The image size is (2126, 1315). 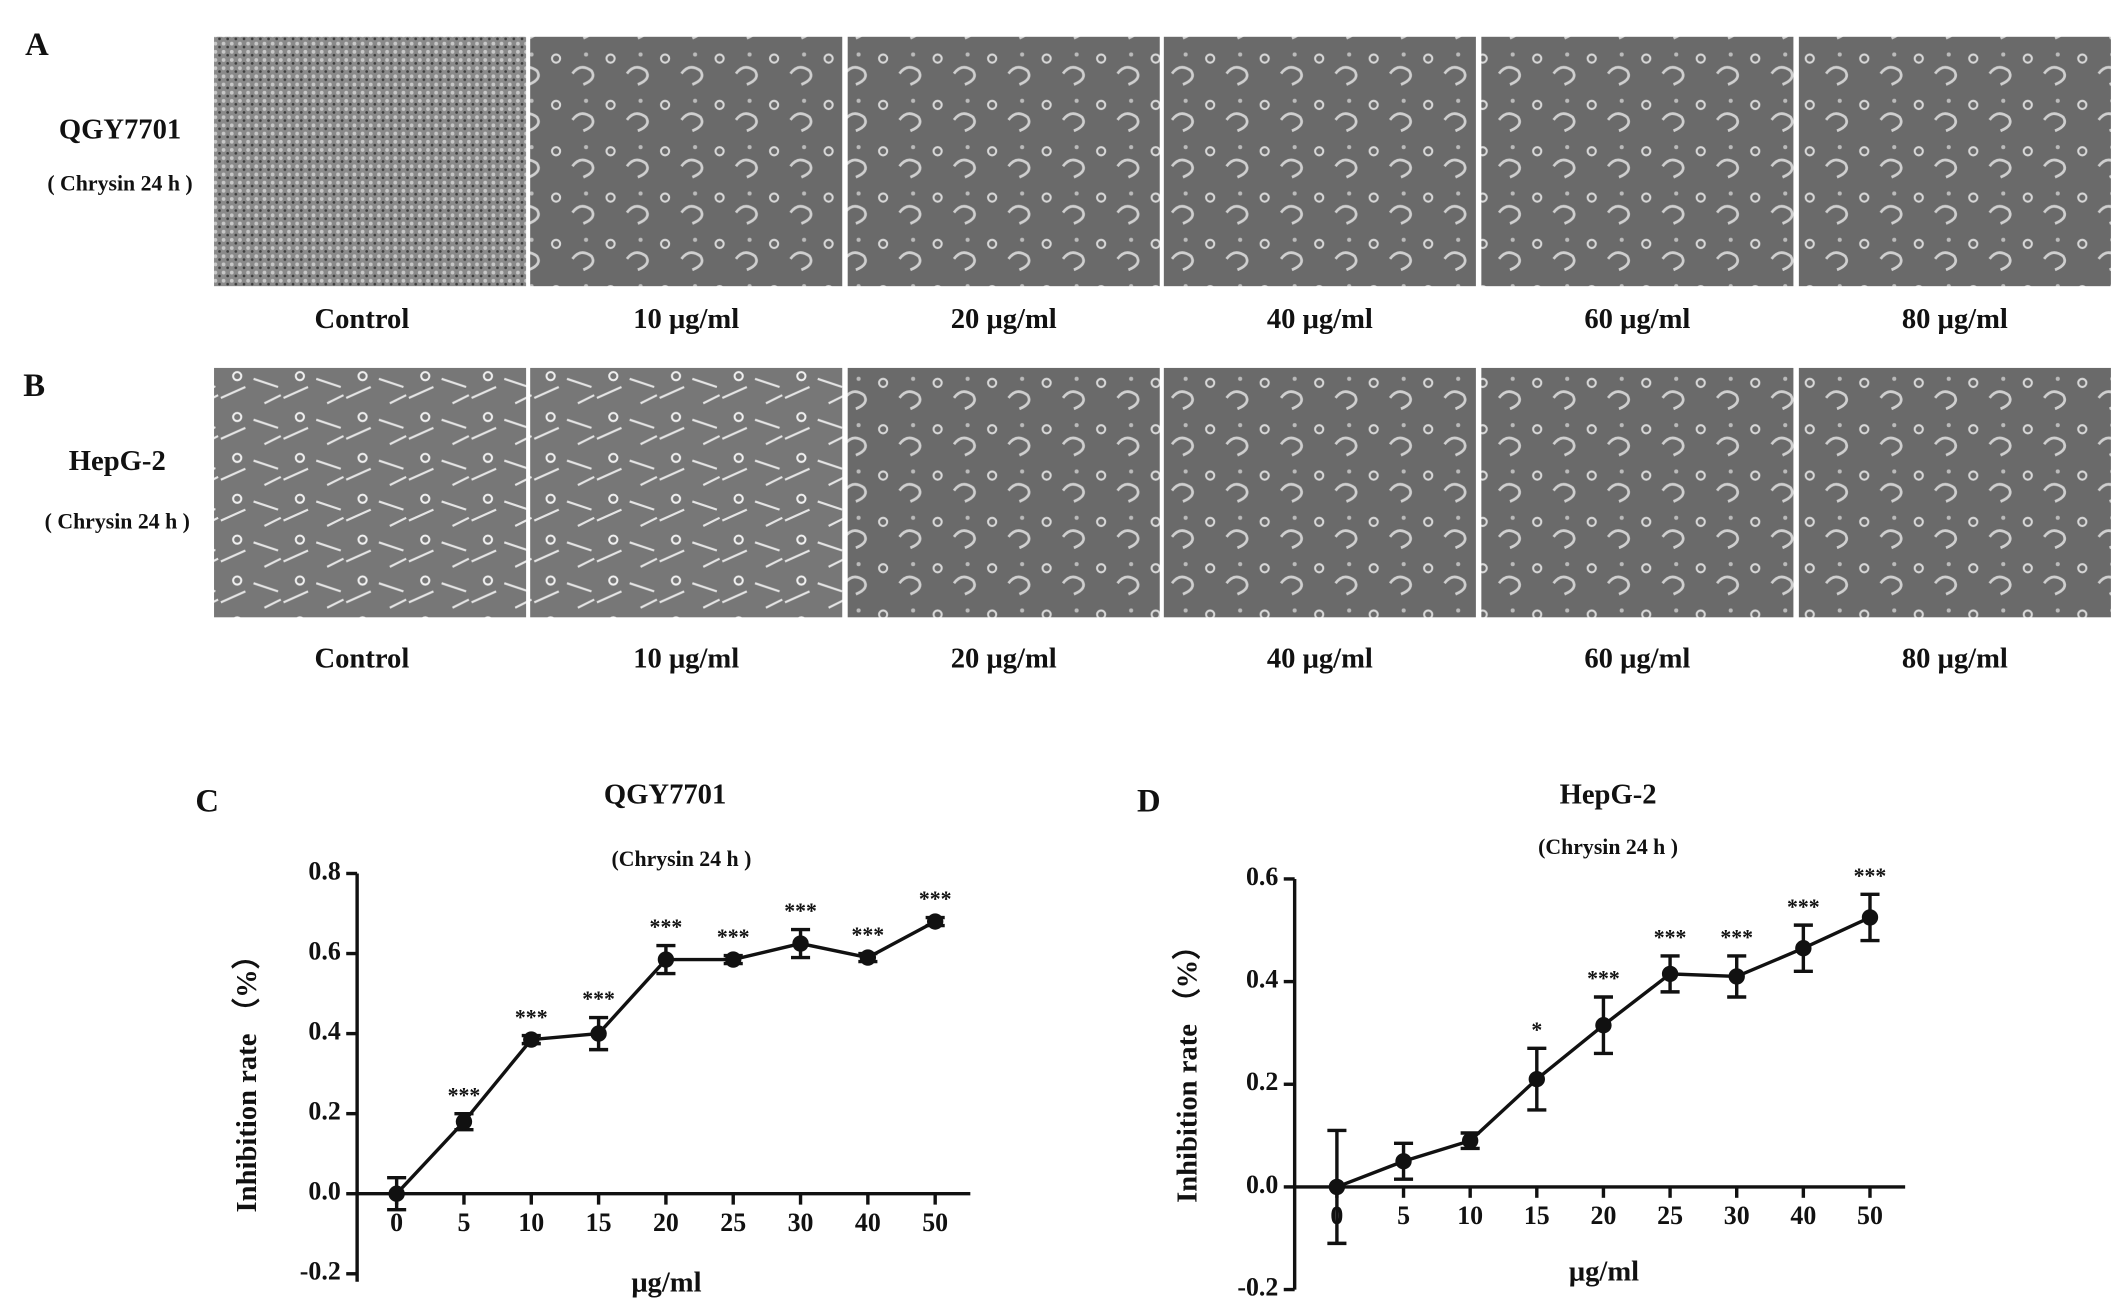 What do you see at coordinates (324, 870) in the screenshot?
I see `y-tick-label: 0.8` at bounding box center [324, 870].